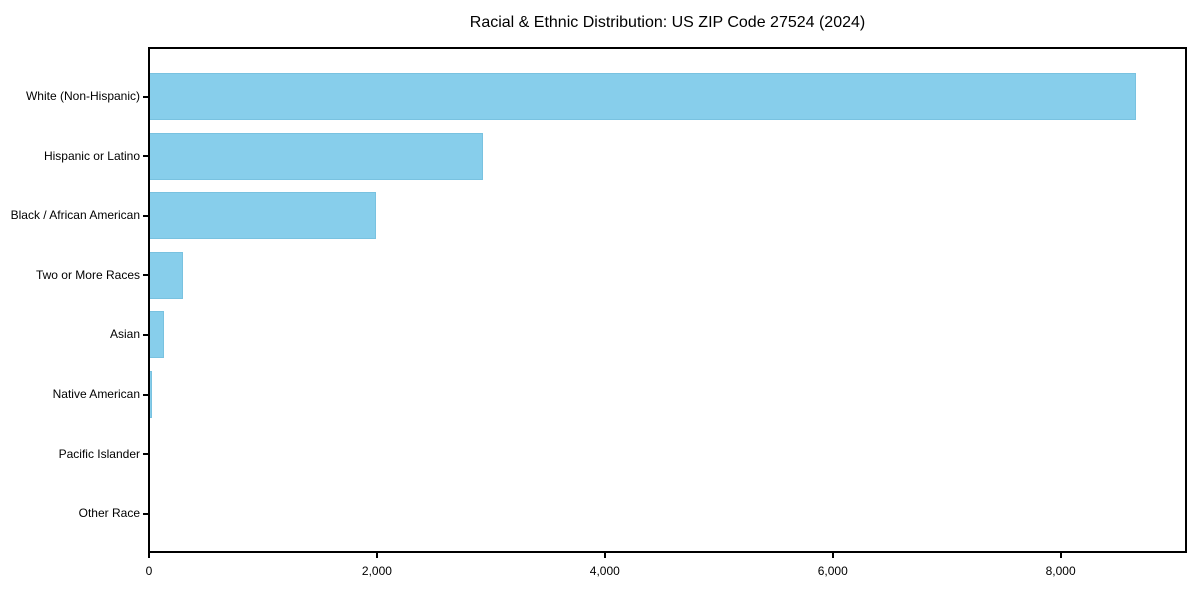  What do you see at coordinates (376, 571) in the screenshot?
I see `x-tick-label: 2,000` at bounding box center [376, 571].